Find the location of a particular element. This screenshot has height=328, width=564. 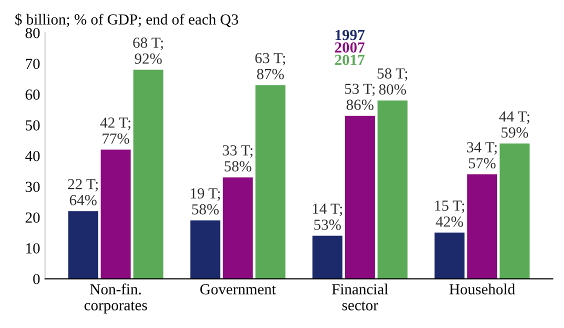

y-tick-label: 10 is located at coordinates (33, 248).